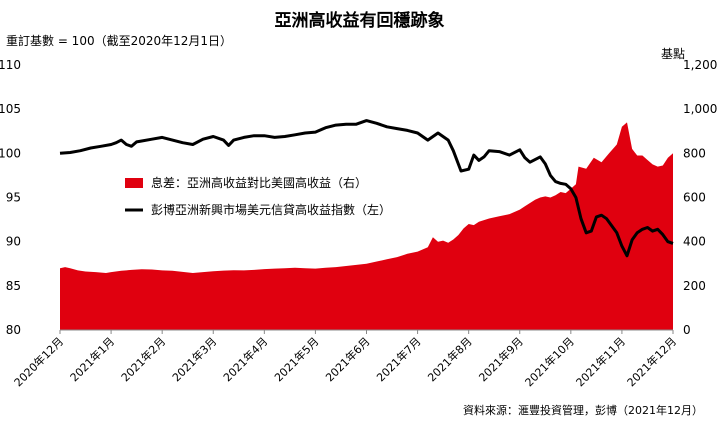 The image size is (719, 421). Describe the element at coordinates (694, 153) in the screenshot. I see `right-tick-label: 800` at that location.